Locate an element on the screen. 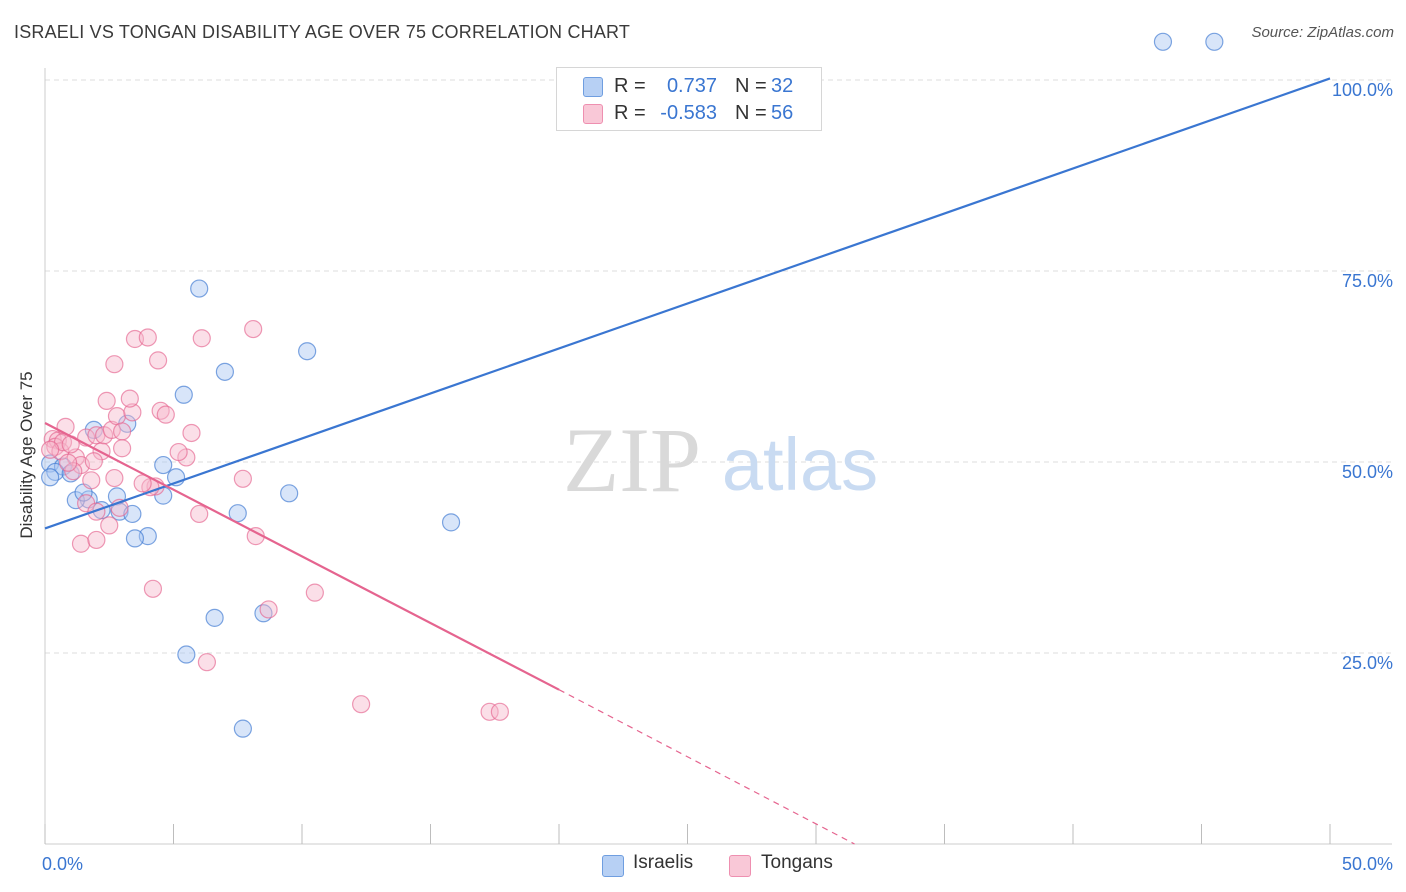  legend-israelis-label: Israelis is located at coordinates (663, 862).